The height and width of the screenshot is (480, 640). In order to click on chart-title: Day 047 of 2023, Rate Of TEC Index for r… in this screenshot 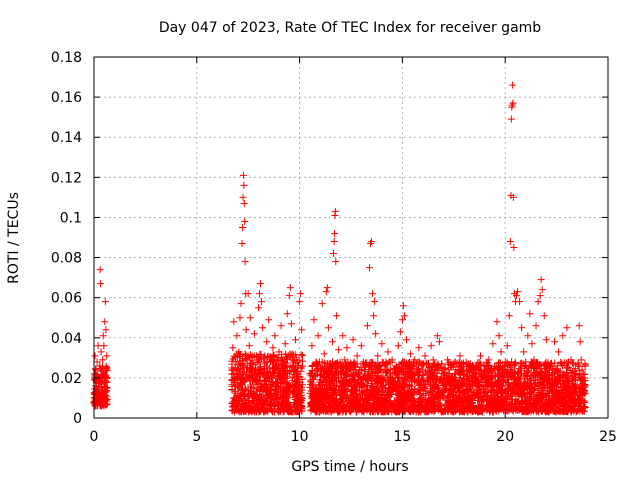, I will do `click(350, 28)`.